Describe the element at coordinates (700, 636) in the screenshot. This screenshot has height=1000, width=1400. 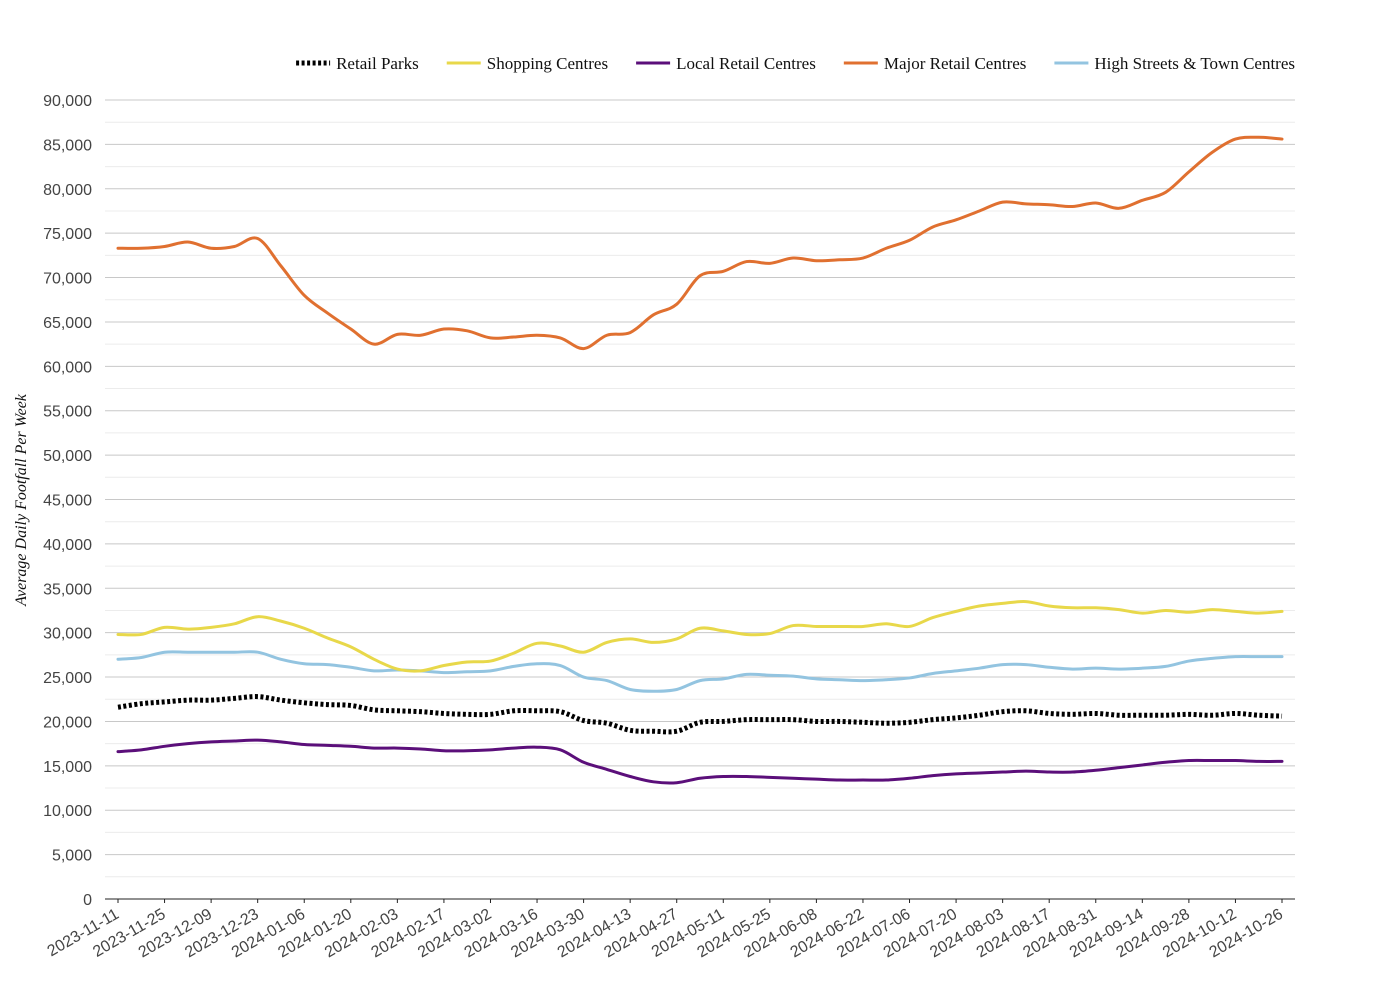
I see `series-line-shopping-centres` at that location.